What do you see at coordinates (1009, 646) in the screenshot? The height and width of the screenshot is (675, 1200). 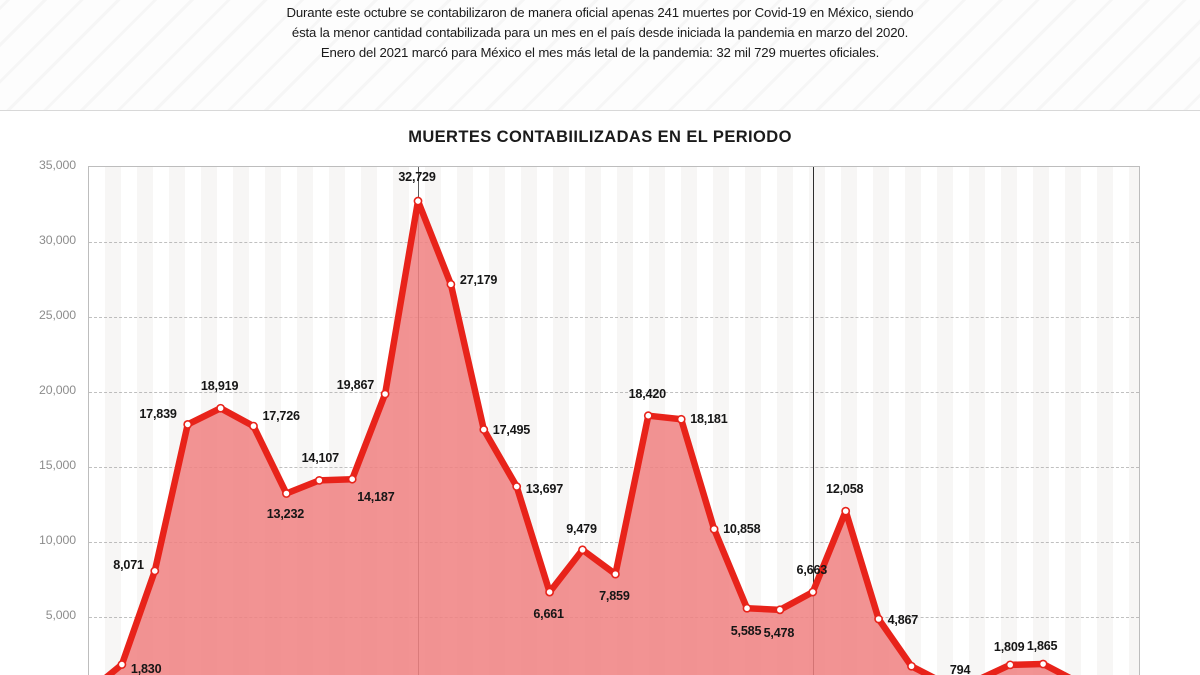 I see `data-point-label: 1,809` at bounding box center [1009, 646].